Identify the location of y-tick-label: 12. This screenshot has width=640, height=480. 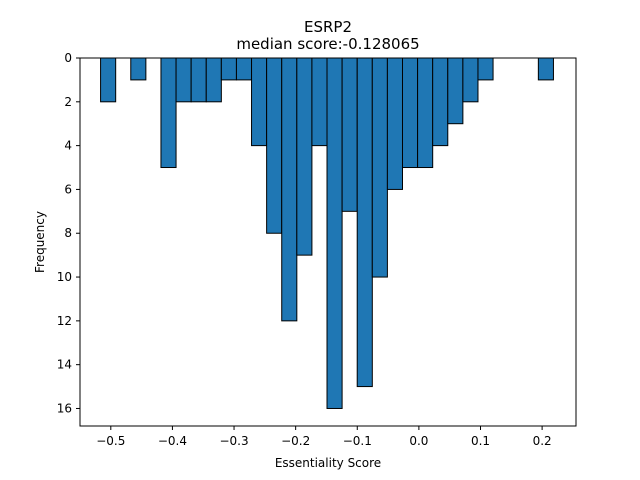
(64, 321).